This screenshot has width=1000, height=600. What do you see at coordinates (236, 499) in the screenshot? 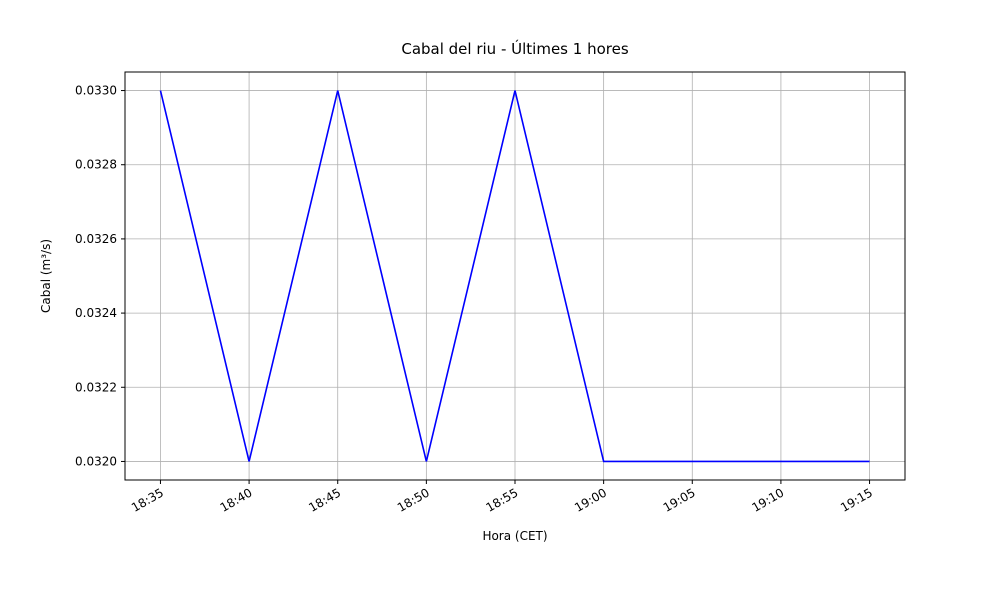
I see `x-tick-label: 18:40` at bounding box center [236, 499].